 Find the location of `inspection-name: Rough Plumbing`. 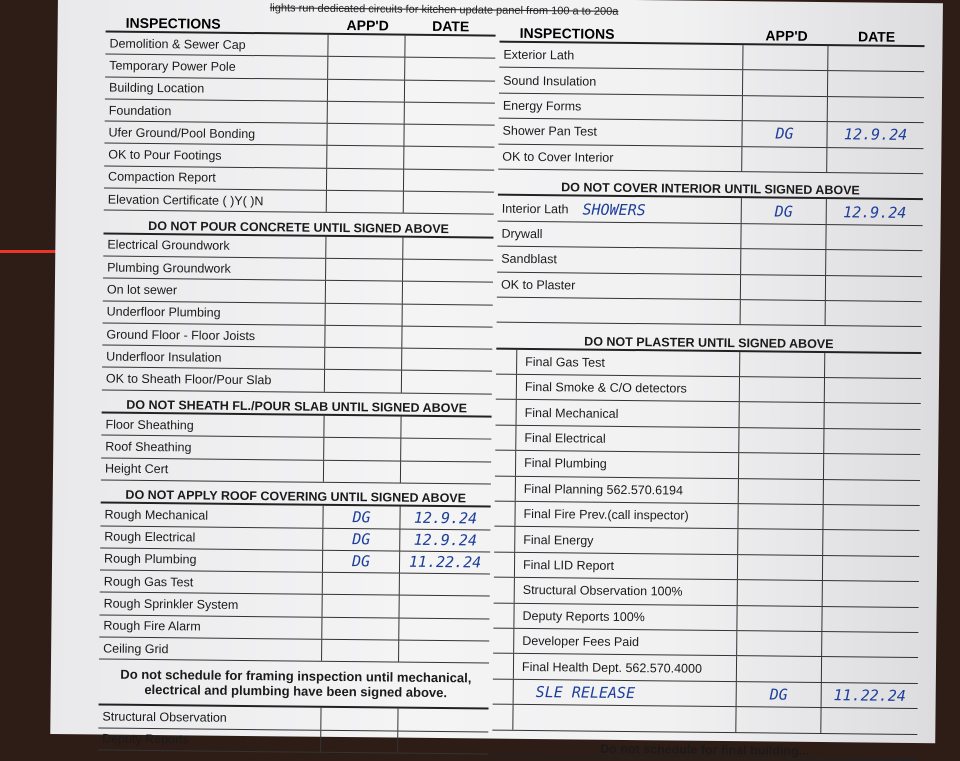

inspection-name: Rough Plumbing is located at coordinates (150, 559).